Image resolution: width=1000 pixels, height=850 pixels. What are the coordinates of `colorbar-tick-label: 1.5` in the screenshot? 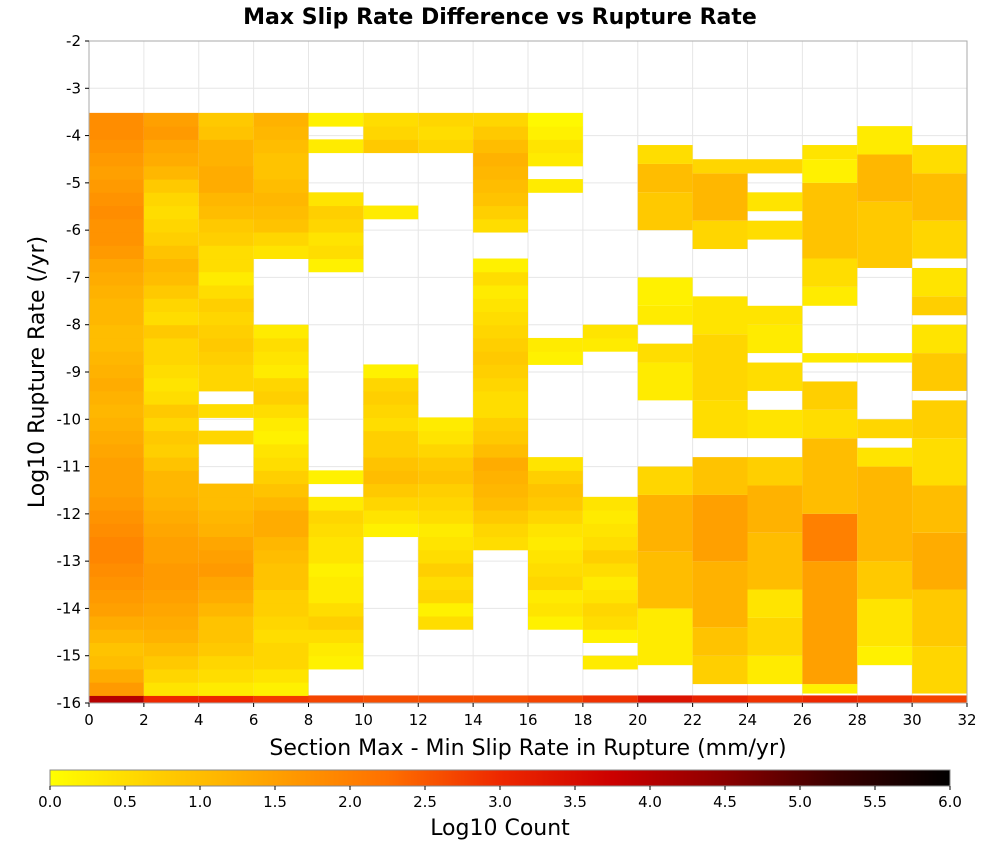 It's located at (275, 802).